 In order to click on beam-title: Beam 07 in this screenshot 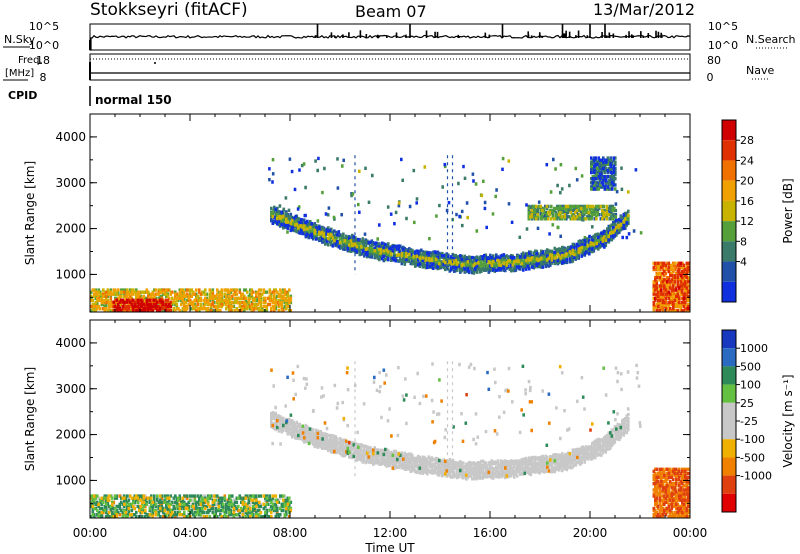, I will do `click(391, 11)`.